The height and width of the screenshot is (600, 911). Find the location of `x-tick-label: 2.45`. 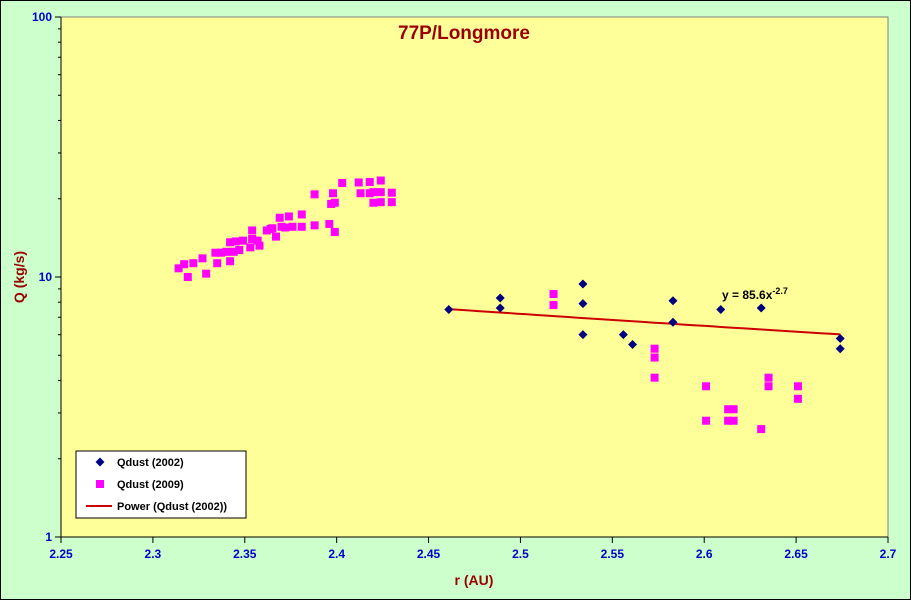

x-tick-label: 2.45 is located at coordinates (429, 554).